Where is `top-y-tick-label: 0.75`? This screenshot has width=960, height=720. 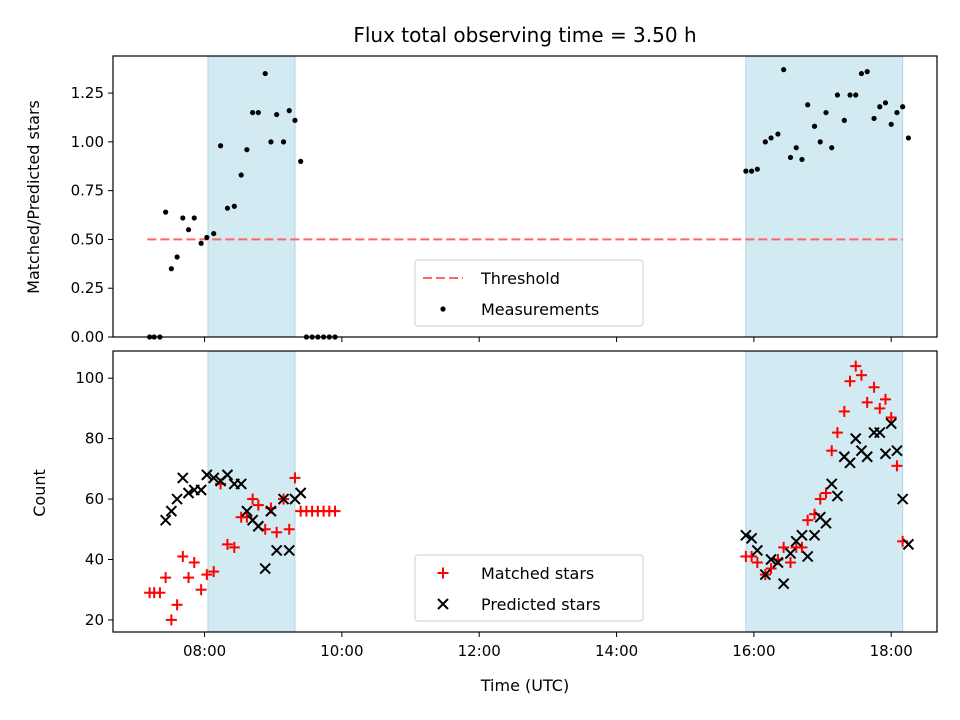 top-y-tick-label: 0.75 is located at coordinates (87, 191).